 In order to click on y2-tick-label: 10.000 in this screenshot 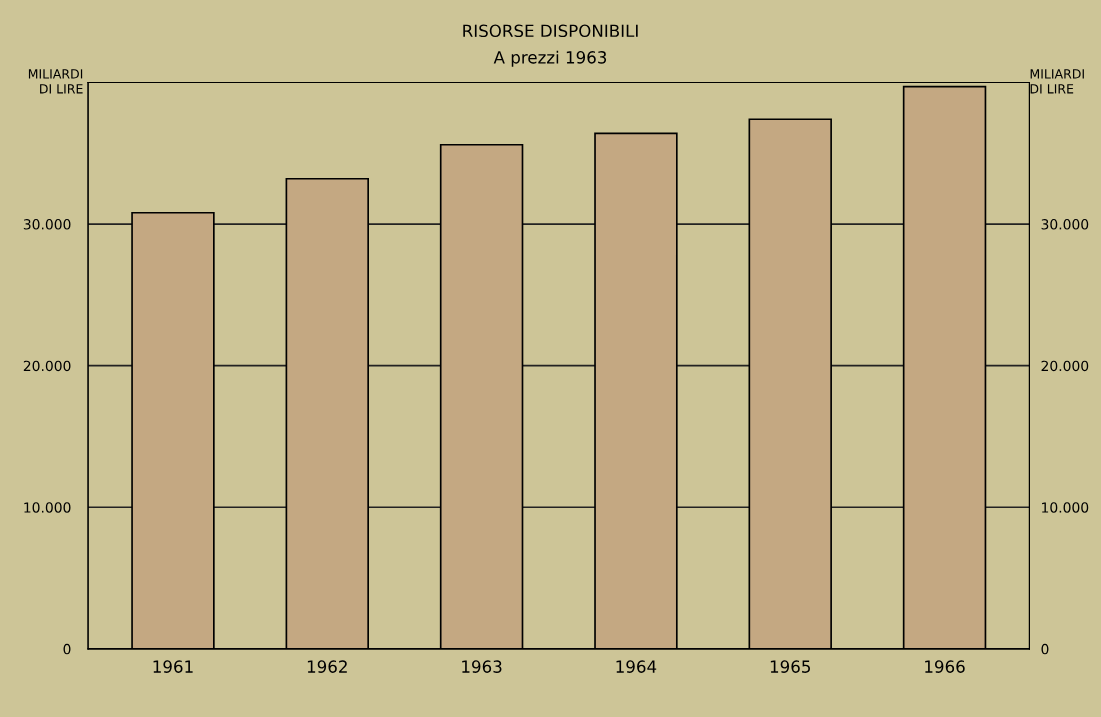, I will do `click(1065, 507)`.